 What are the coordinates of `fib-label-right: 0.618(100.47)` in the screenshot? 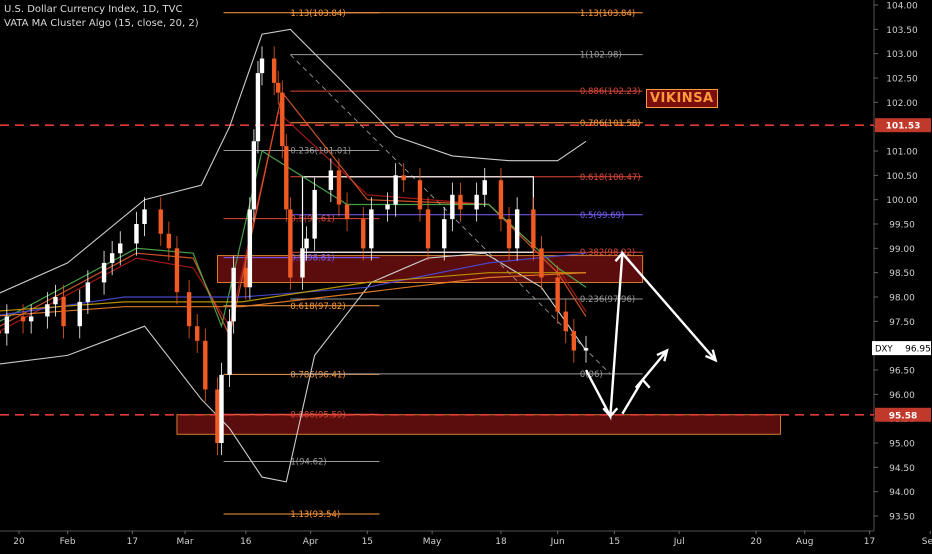 It's located at (610, 178).